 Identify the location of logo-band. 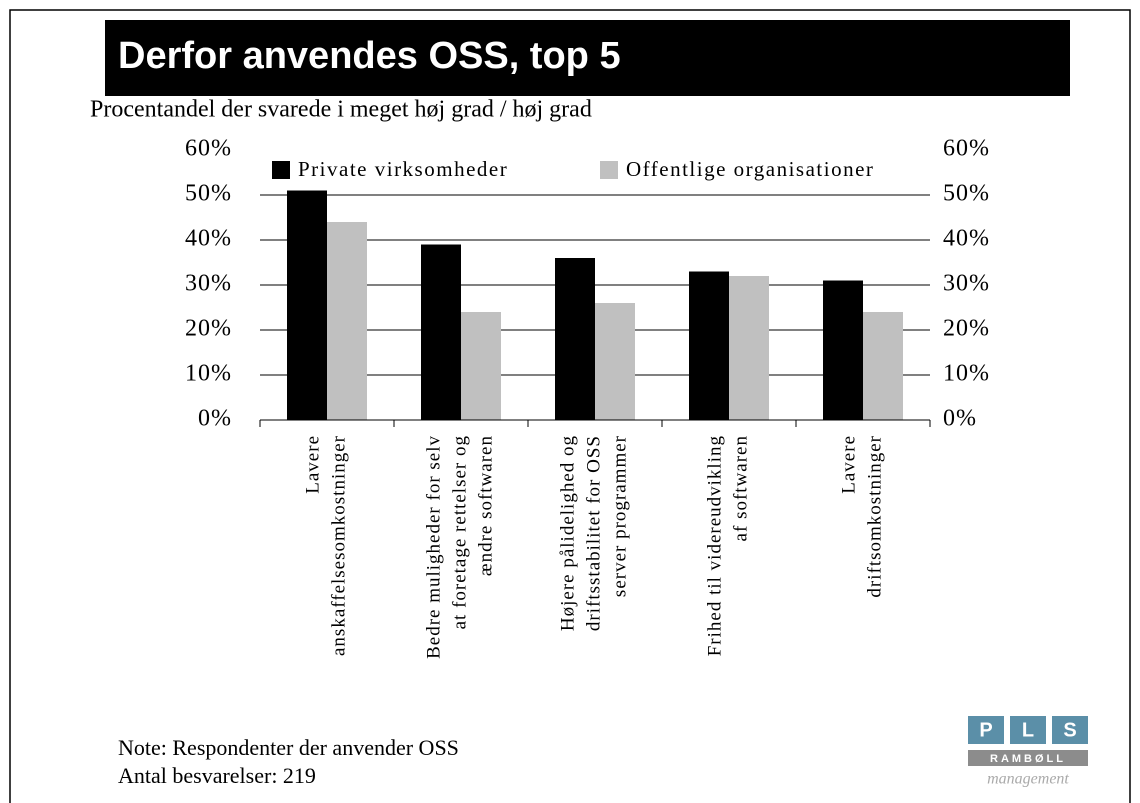
(1028, 758).